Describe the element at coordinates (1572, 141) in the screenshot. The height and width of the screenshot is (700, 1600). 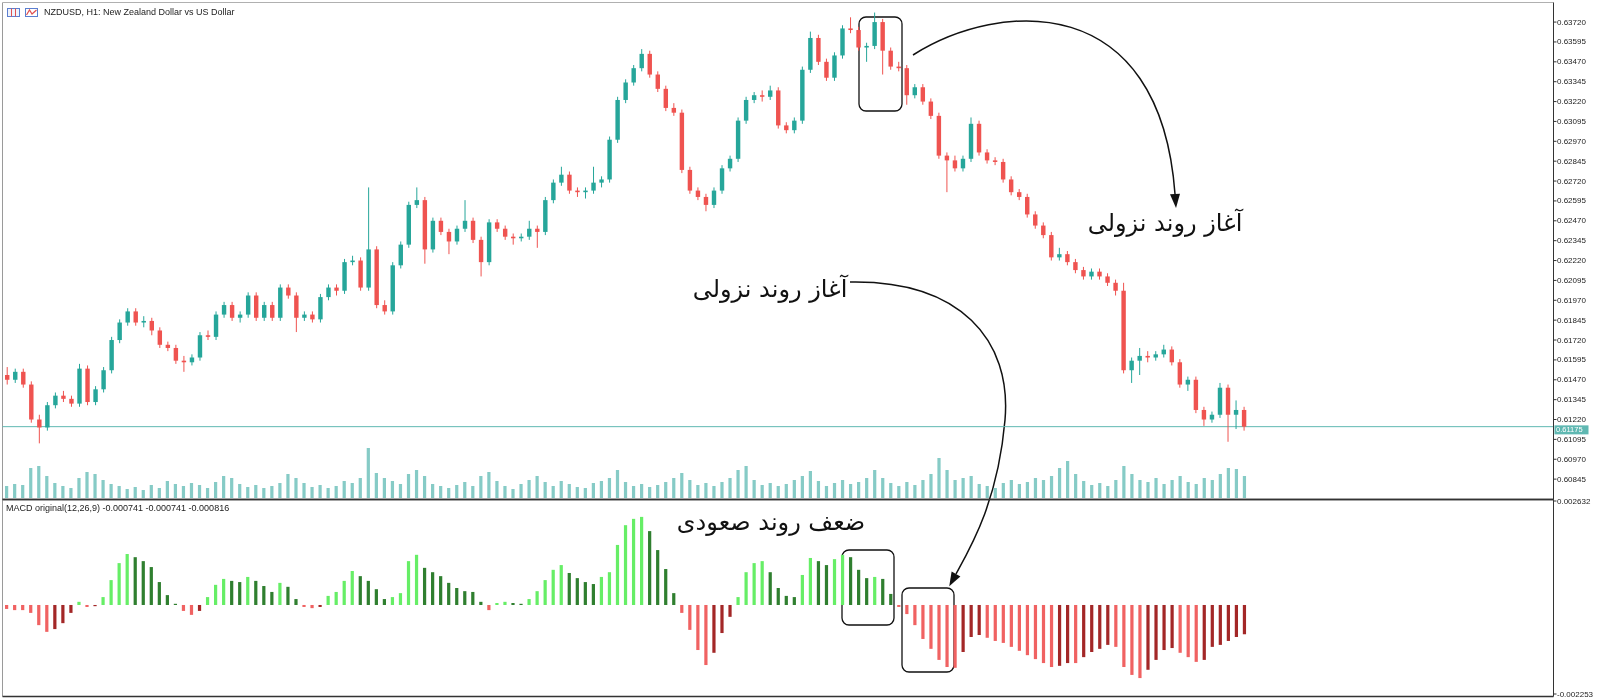
I see `y-tick-label: 0.62970` at that location.